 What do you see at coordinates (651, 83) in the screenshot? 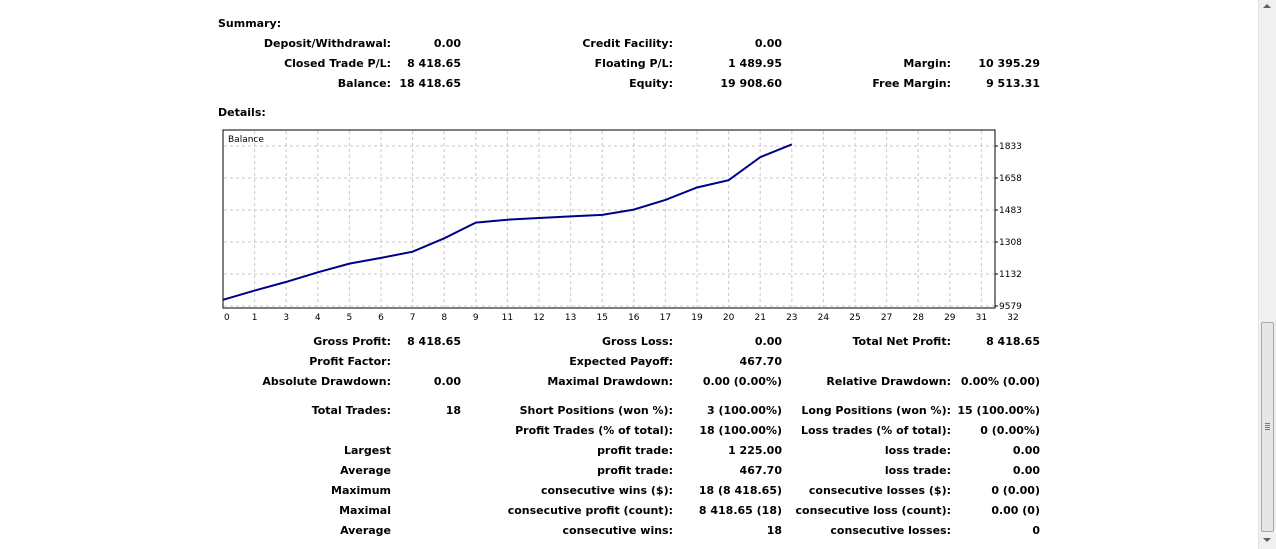
I see `summary-label: Equity:` at bounding box center [651, 83].